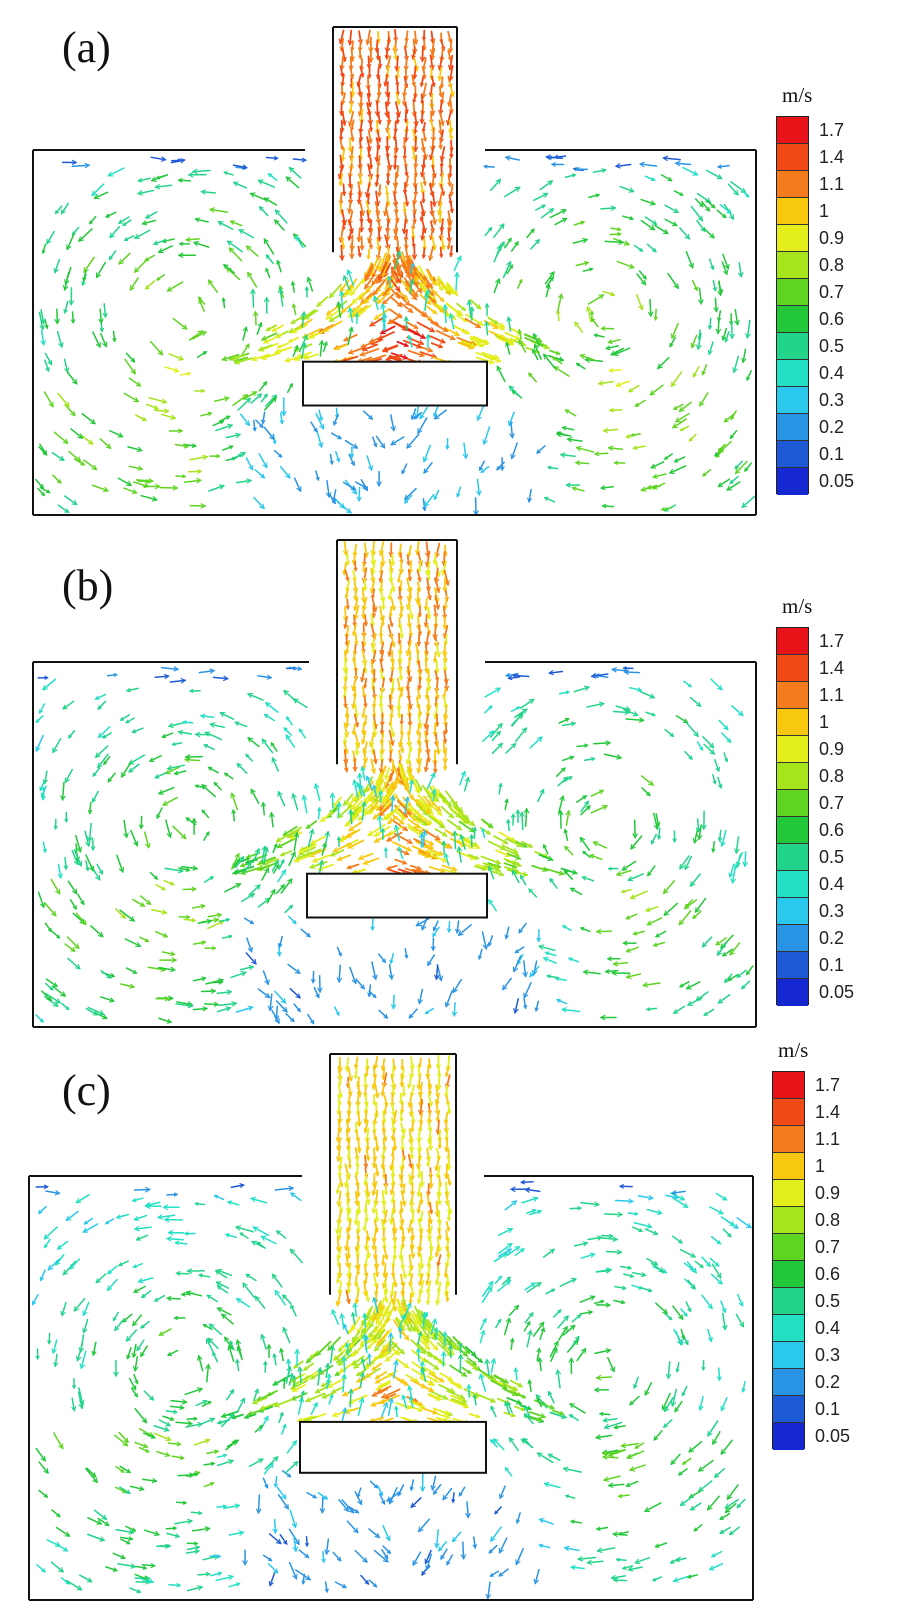 This screenshot has height=1608, width=915. What do you see at coordinates (86, 1090) in the screenshot?
I see `panel-label: (c)` at bounding box center [86, 1090].